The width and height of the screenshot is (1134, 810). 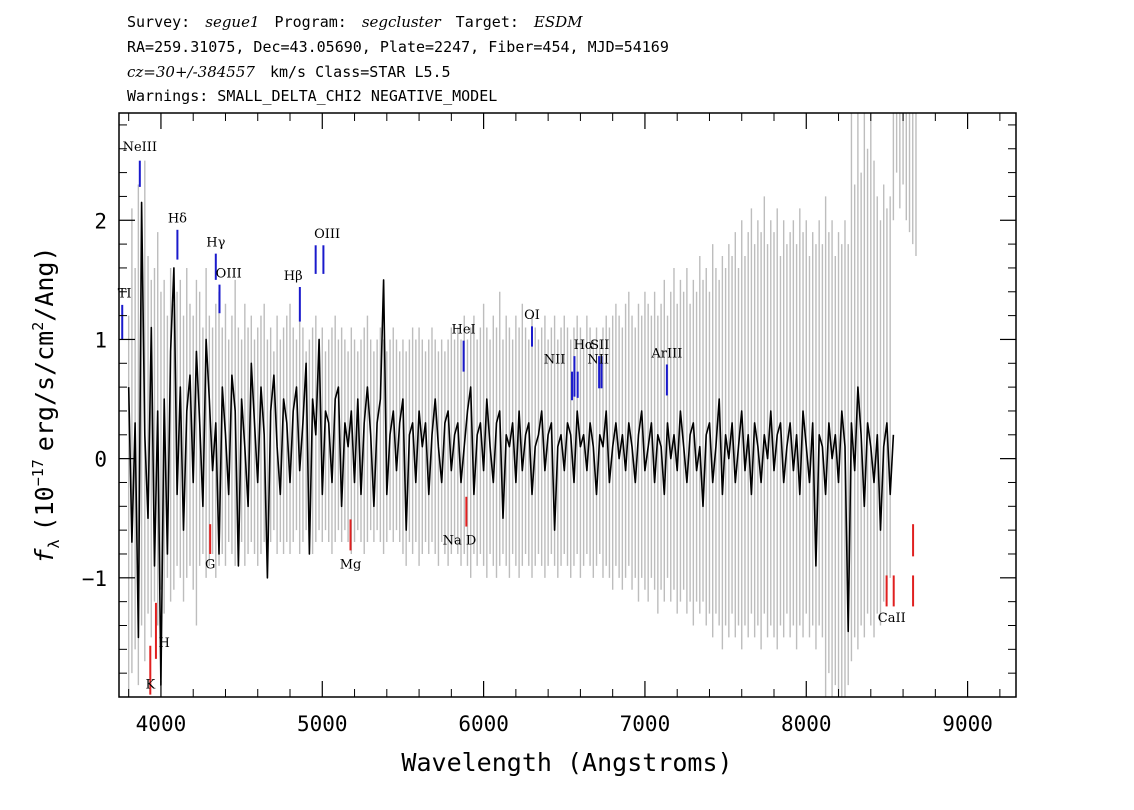 I want to click on target-value: ESDM, so click(x=558, y=22).